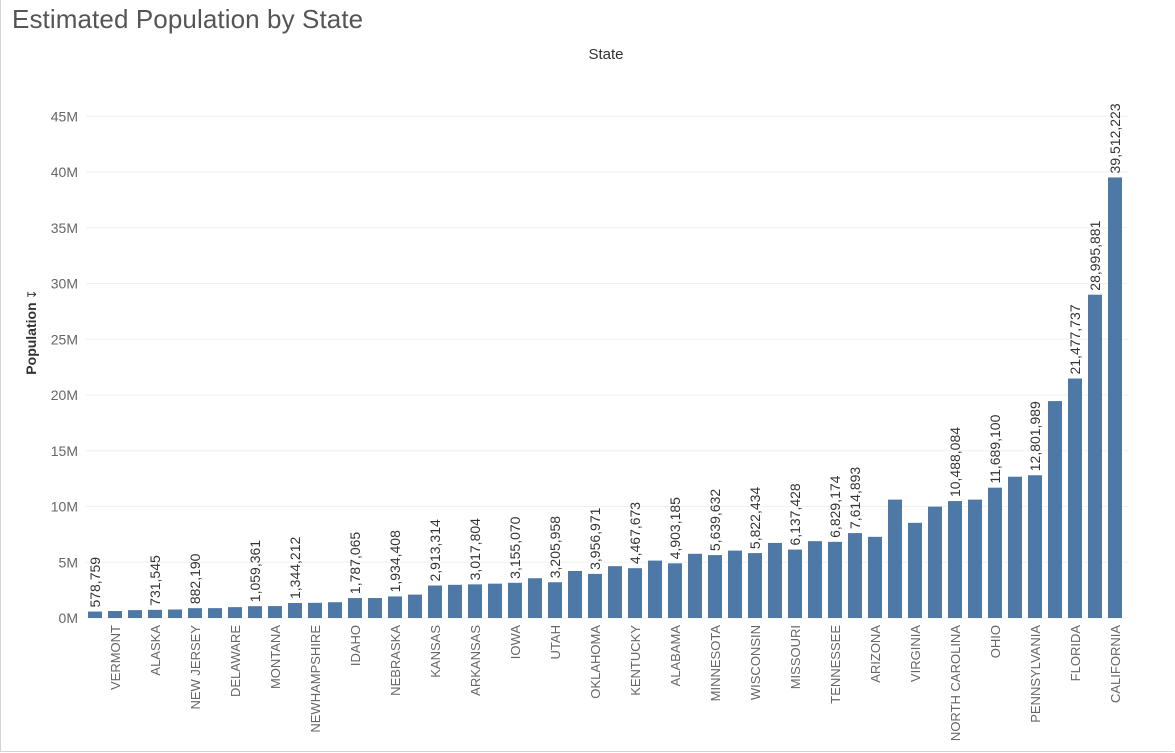 This screenshot has height=753, width=1175. Describe the element at coordinates (915, 653) in the screenshot. I see `x-tick-label: VIRGINIA` at that location.